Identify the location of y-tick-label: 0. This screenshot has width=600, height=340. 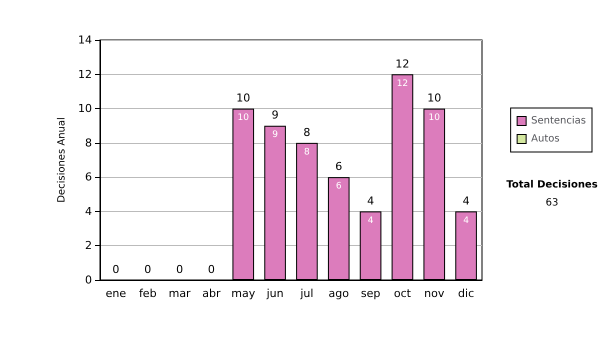
(88, 280).